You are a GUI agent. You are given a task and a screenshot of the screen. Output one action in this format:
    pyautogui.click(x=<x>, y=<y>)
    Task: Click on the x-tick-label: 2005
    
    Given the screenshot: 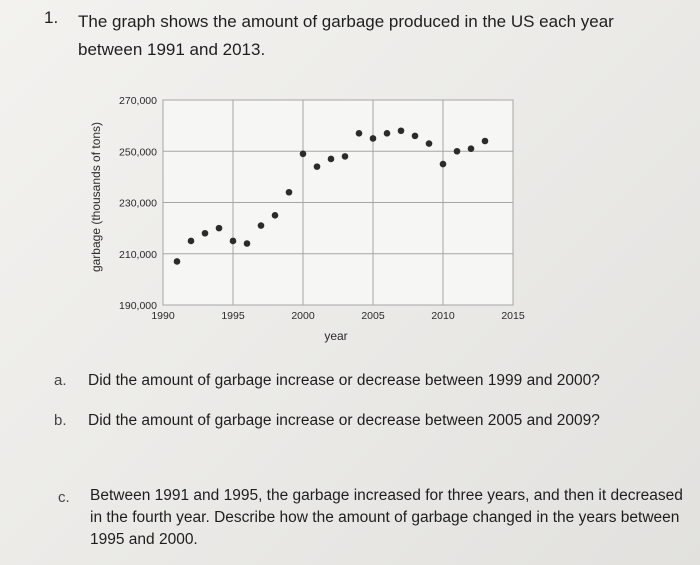 What is the action you would take?
    pyautogui.click(x=373, y=316)
    